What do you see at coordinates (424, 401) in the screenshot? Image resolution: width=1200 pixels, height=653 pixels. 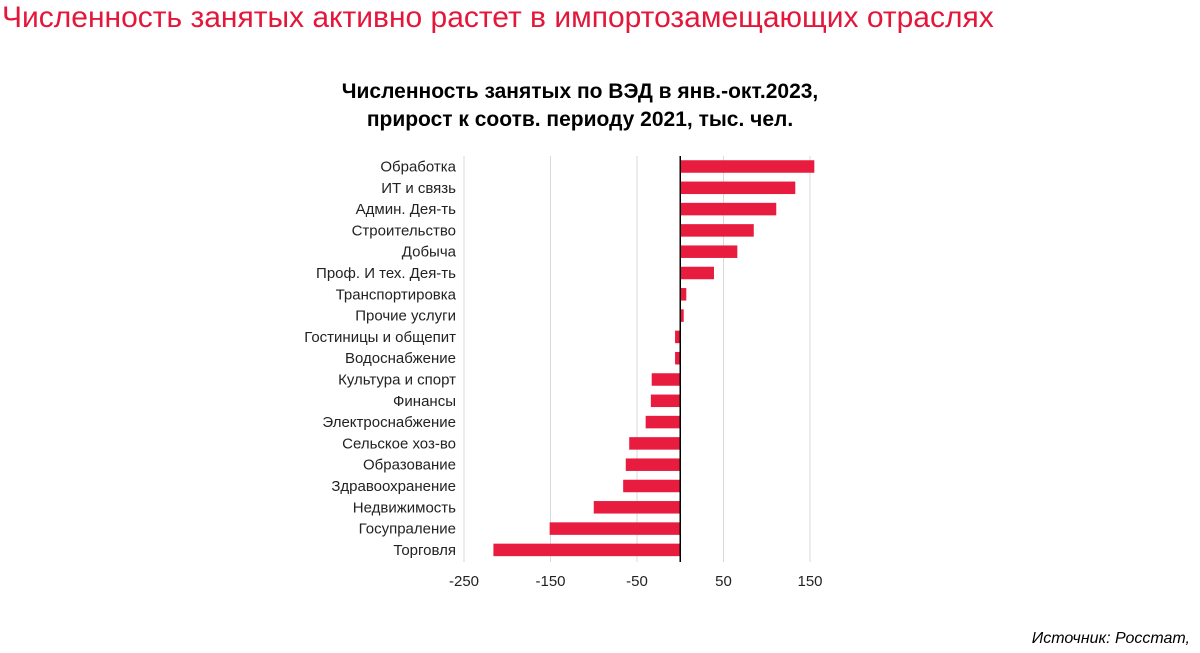 I see `category-label: Финансы` at bounding box center [424, 401].